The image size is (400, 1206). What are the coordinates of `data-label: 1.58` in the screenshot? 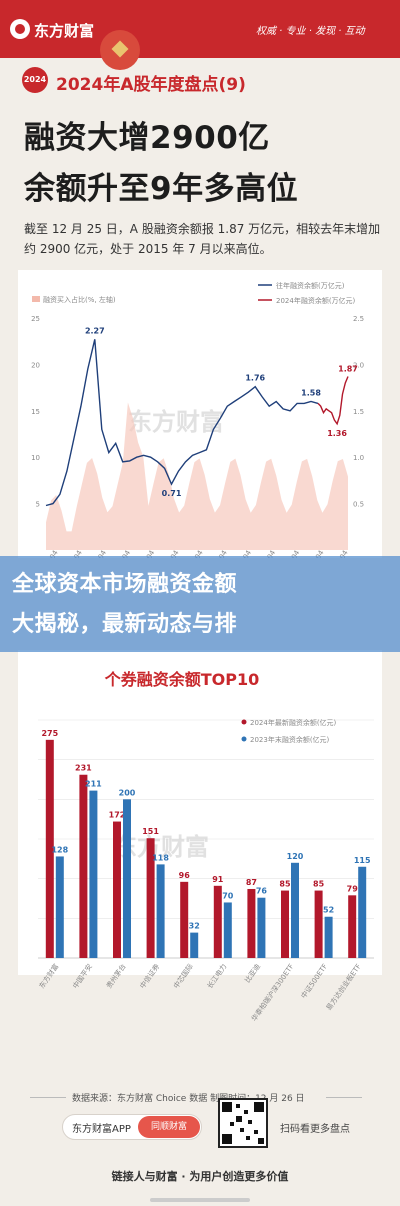 It's located at (311, 393).